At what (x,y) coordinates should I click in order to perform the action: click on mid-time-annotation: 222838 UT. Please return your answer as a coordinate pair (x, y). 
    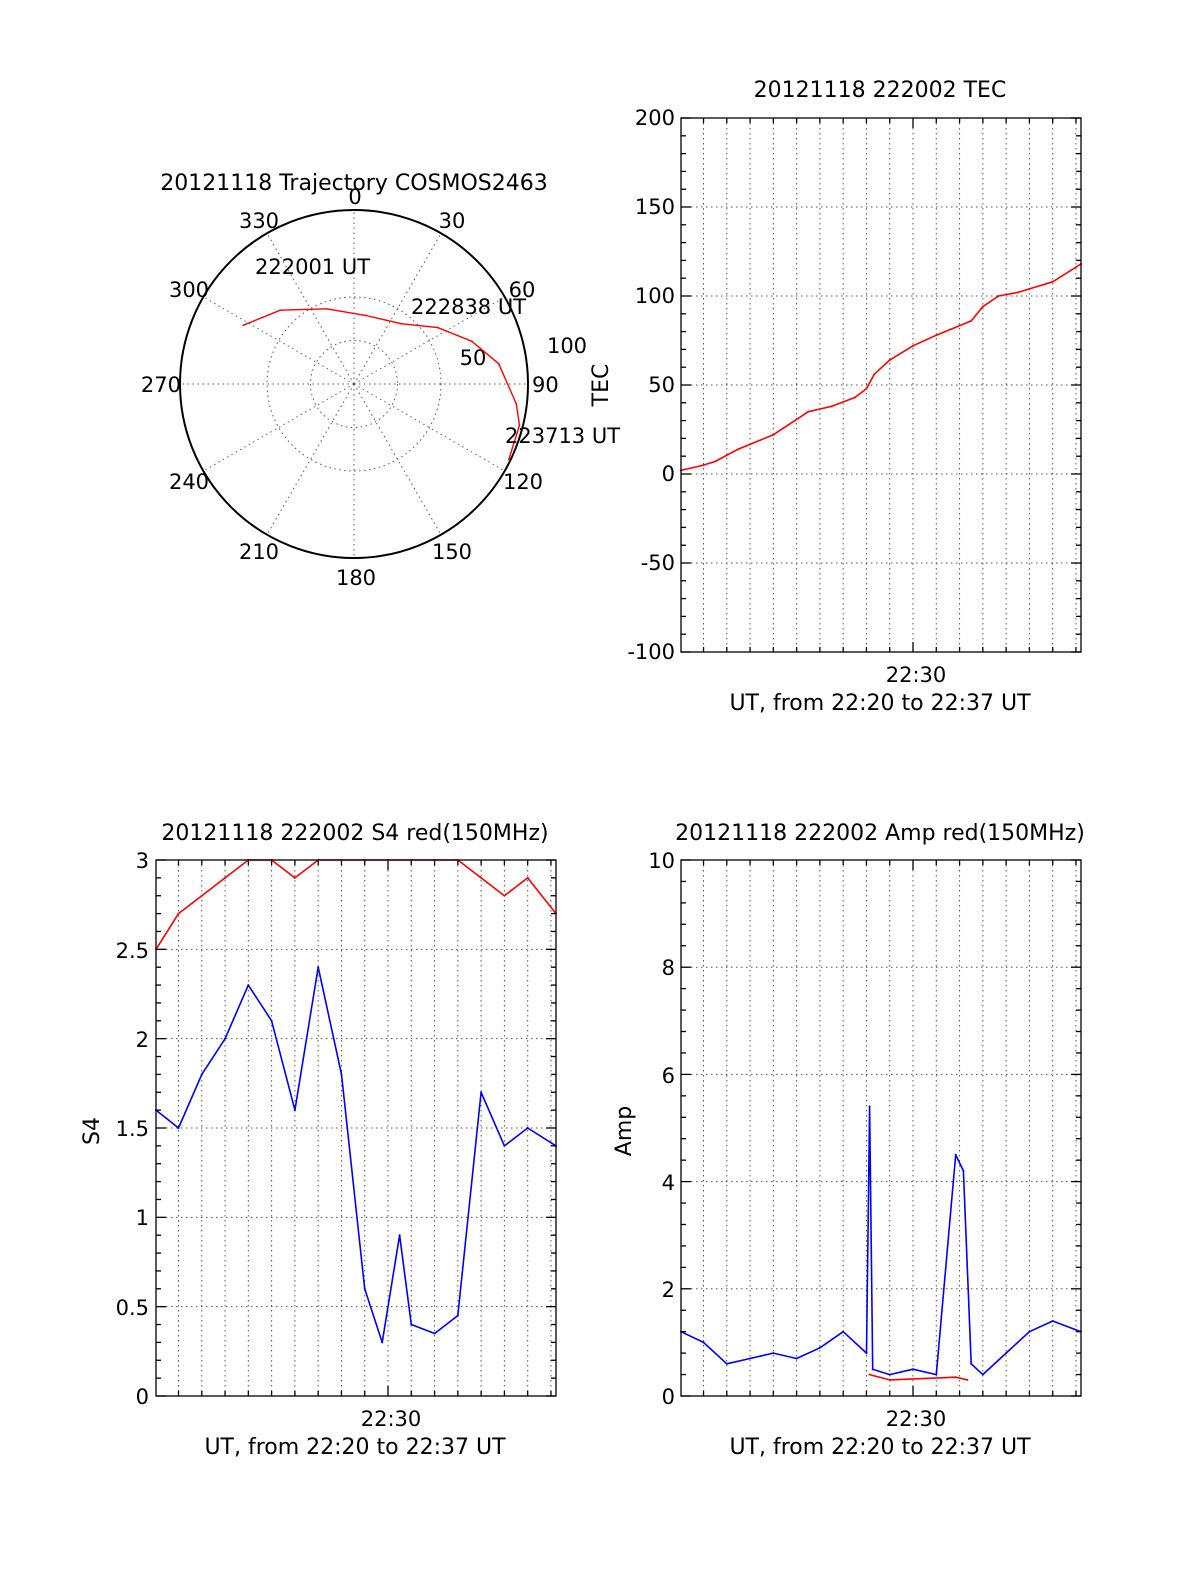
    Looking at the image, I should click on (468, 307).